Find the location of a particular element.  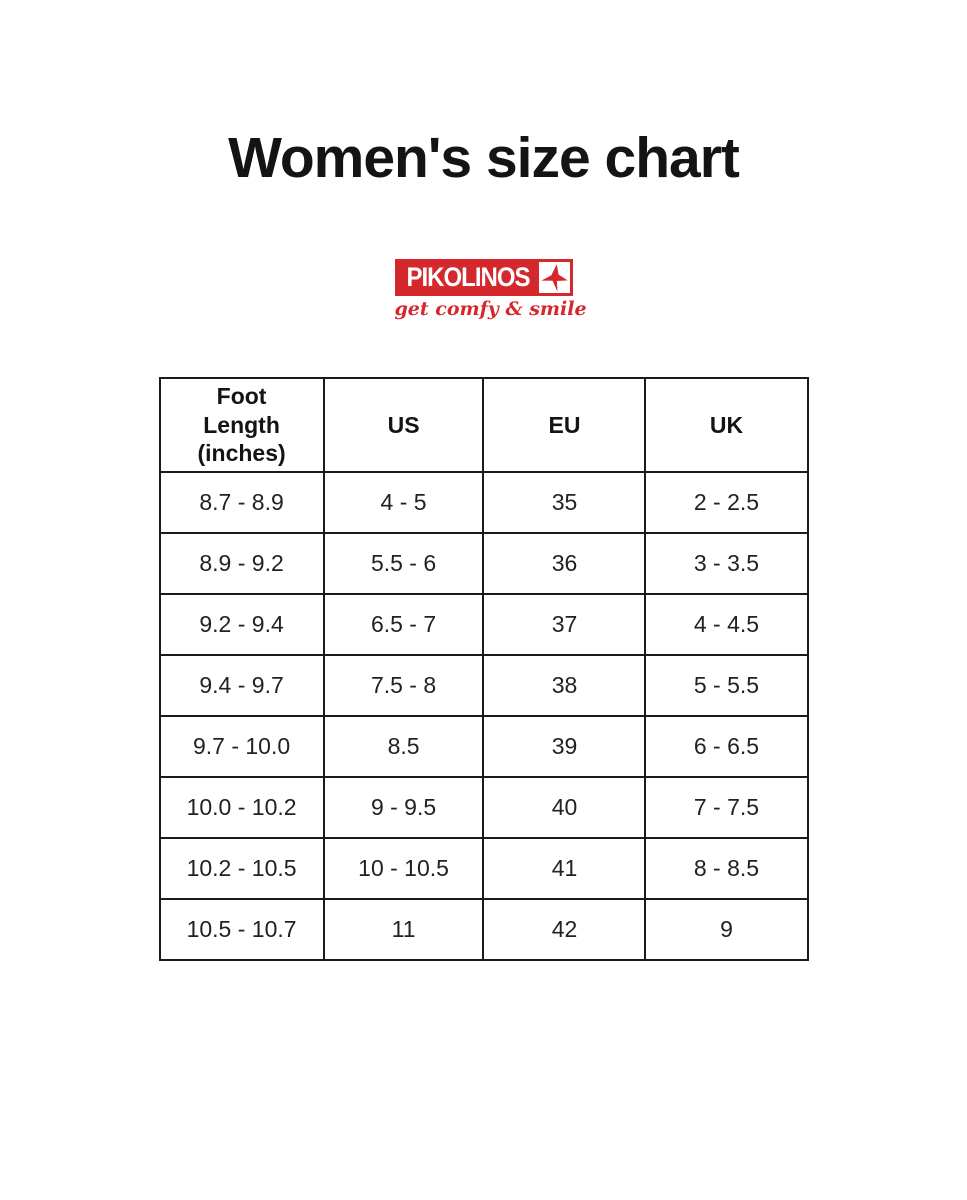

logo-brand-text: PIKOLINOS is located at coordinates (468, 277).